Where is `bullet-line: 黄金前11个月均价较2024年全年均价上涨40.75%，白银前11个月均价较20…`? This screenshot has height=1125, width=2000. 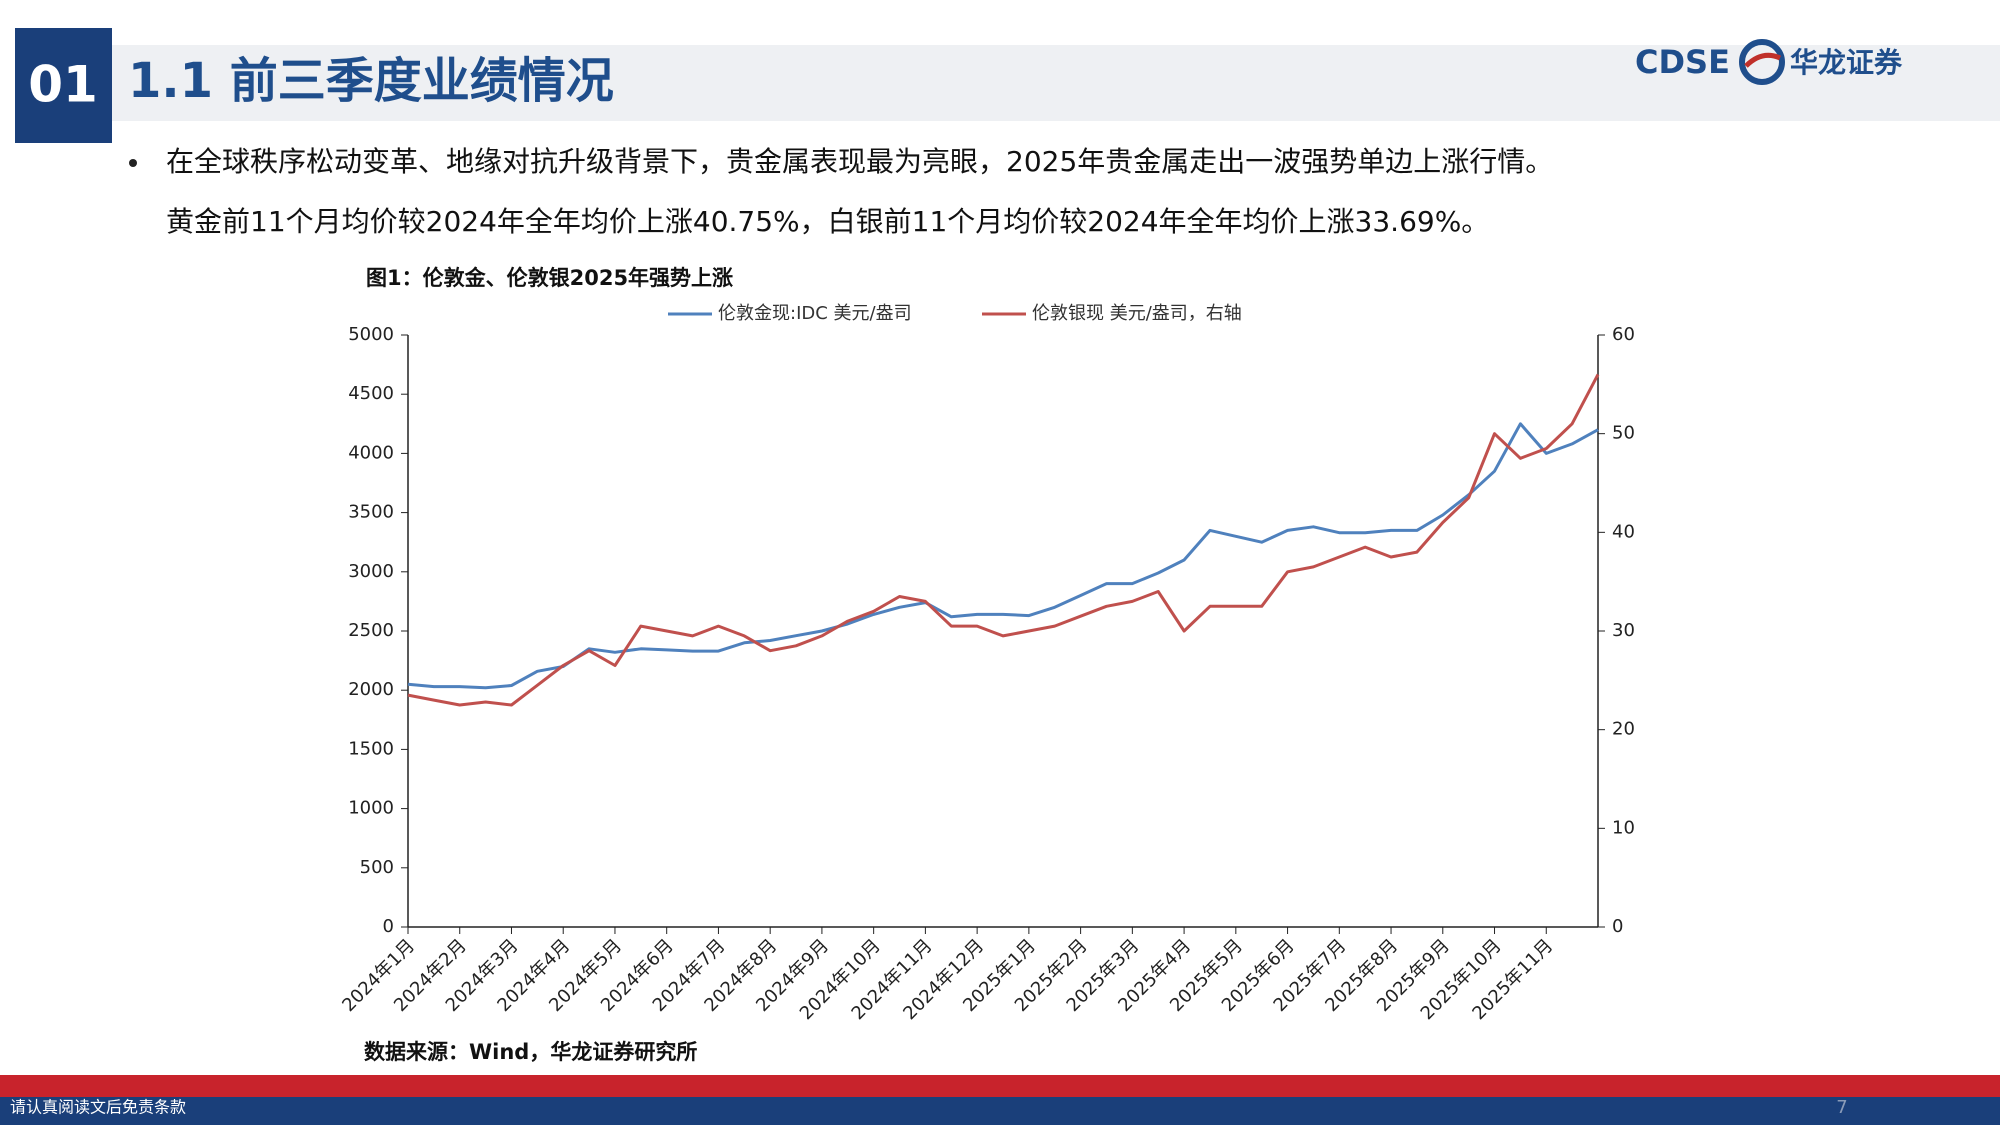 bullet-line: 黄金前11个月均价较2024年全年均价上涨40.75%，白银前11个月均价较20… is located at coordinates (827, 221).